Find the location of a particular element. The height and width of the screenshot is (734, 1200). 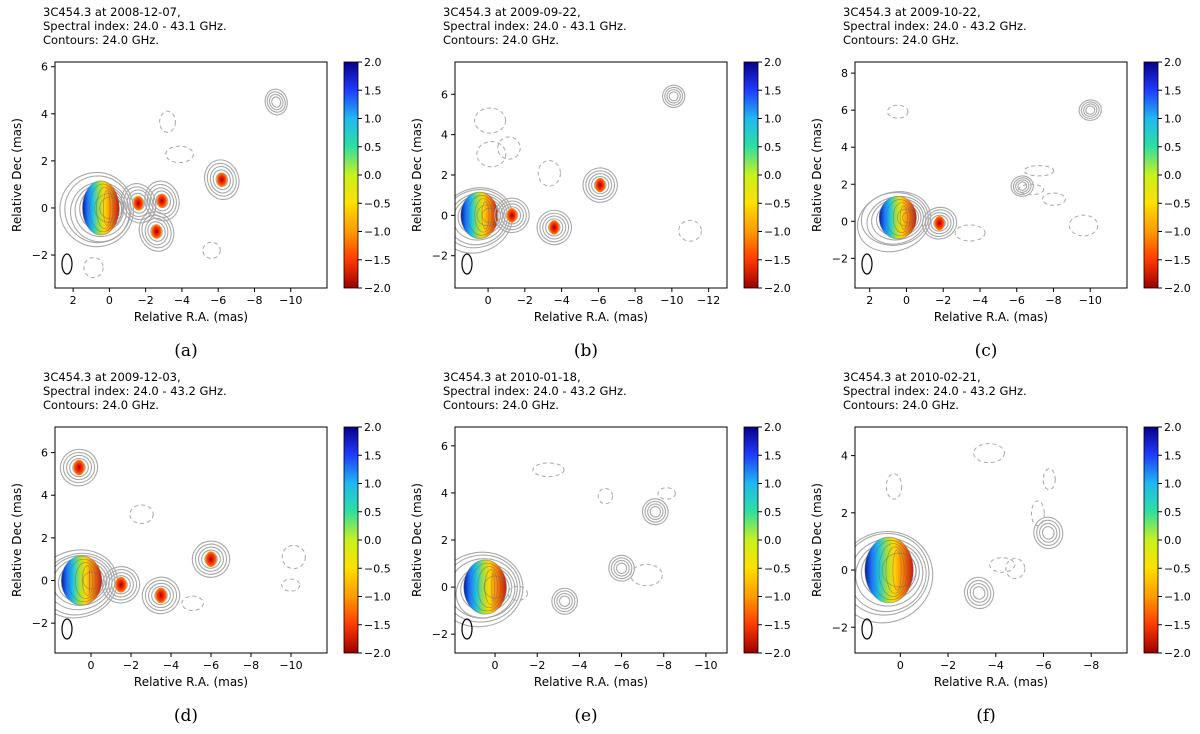

panel-title-line: Contours: 24.0 GHz. is located at coordinates (101, 40).